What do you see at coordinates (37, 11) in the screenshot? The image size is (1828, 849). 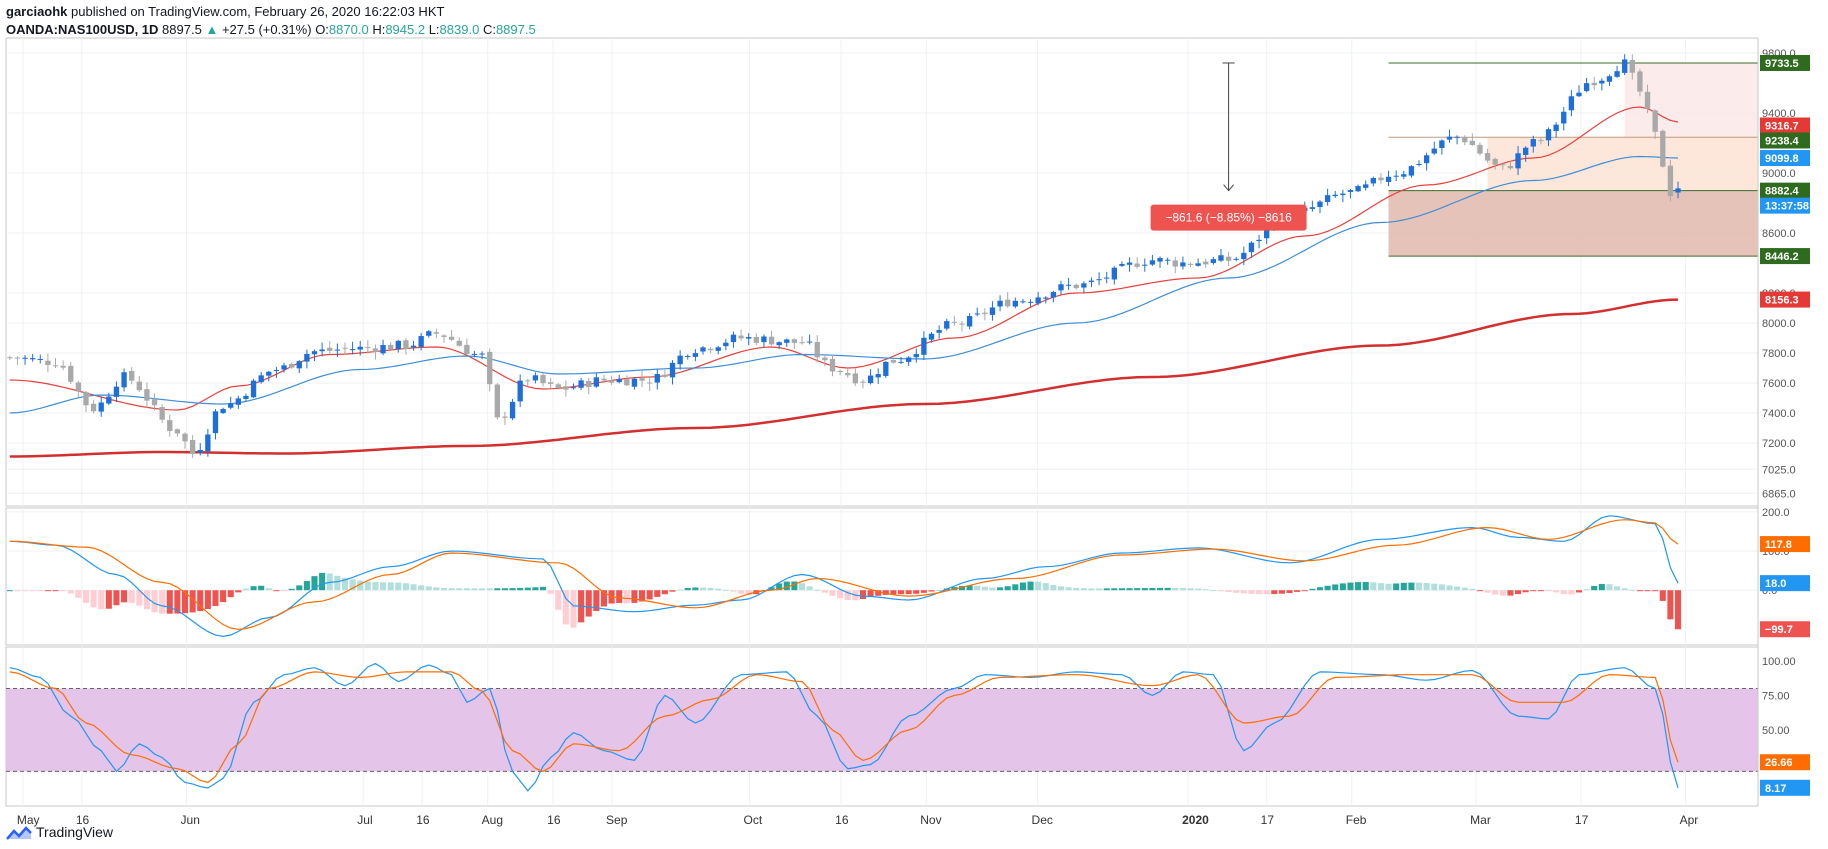 I see `author-name: garciaohk` at bounding box center [37, 11].